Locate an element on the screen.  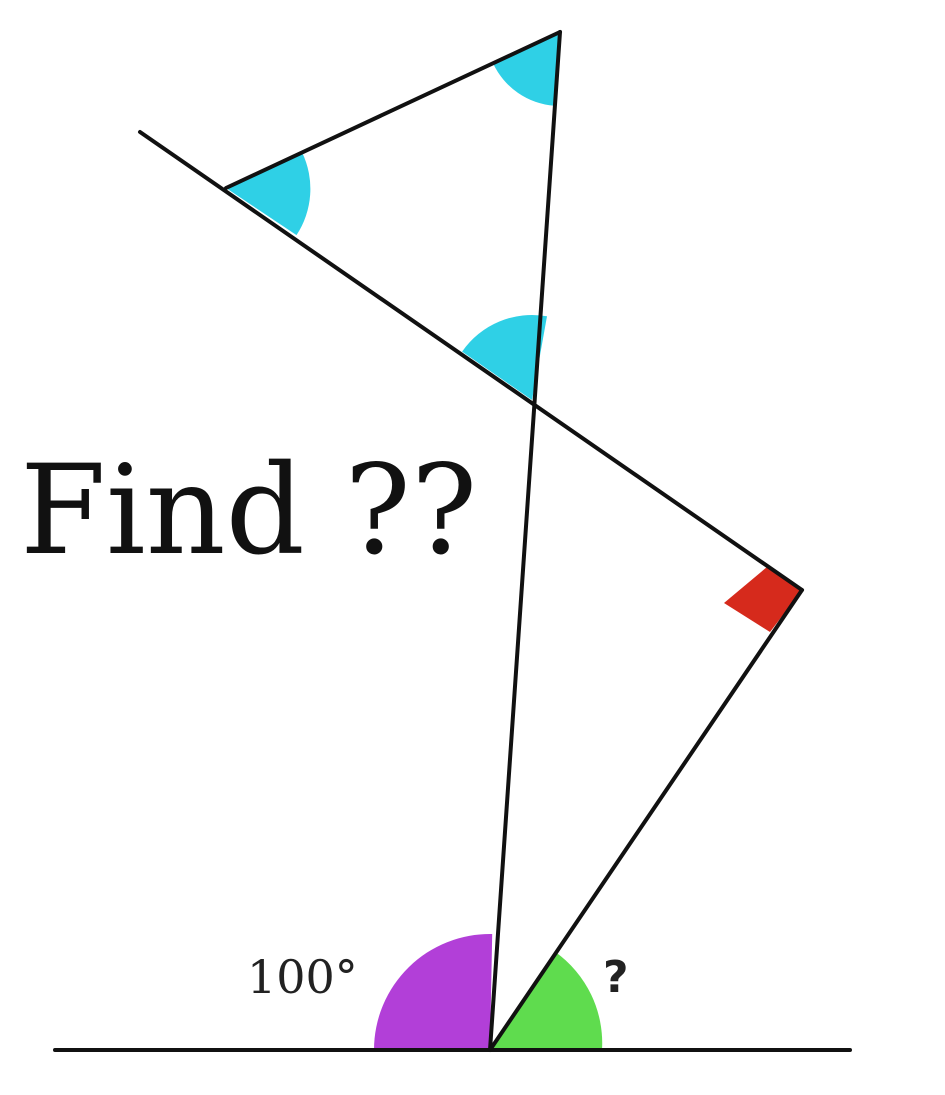
unknown-angle-label: ? is located at coordinates (616, 977).